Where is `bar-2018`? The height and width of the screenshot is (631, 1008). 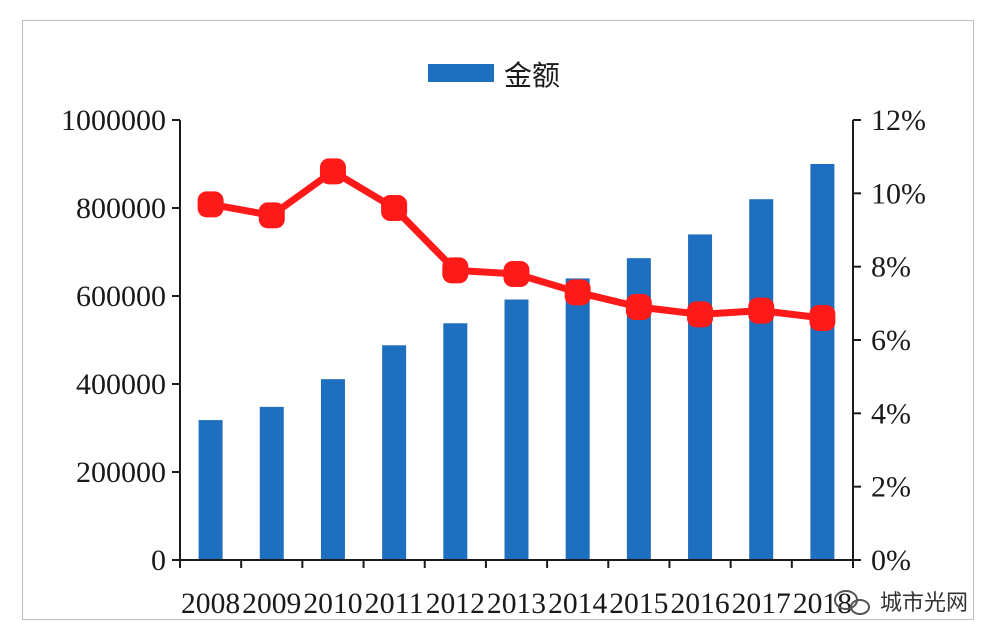
bar-2018 is located at coordinates (822, 362).